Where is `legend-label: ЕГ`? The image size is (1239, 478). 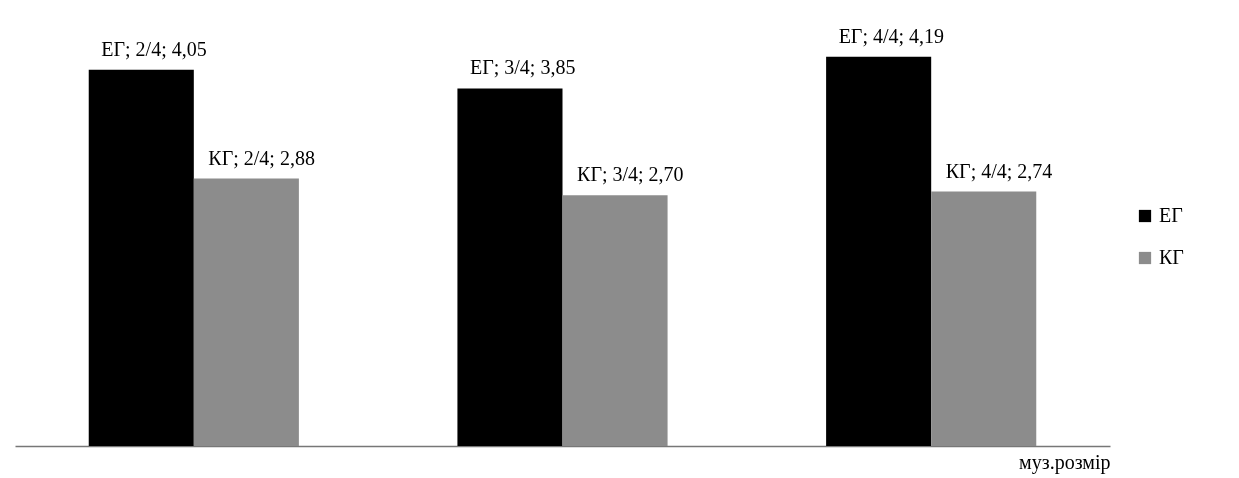
legend-label: ЕГ is located at coordinates (1171, 215).